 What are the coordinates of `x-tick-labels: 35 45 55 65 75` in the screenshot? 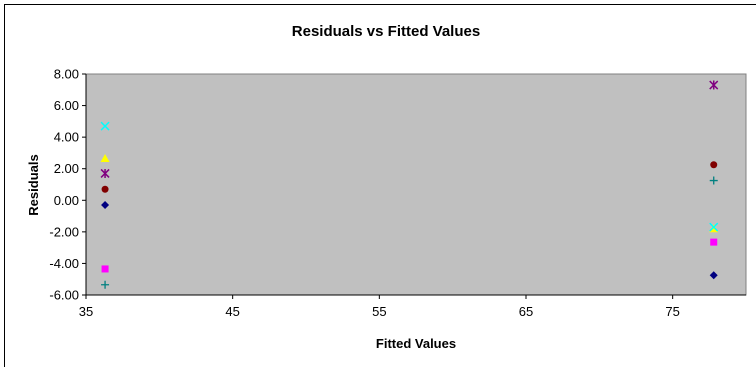 It's located at (379, 311).